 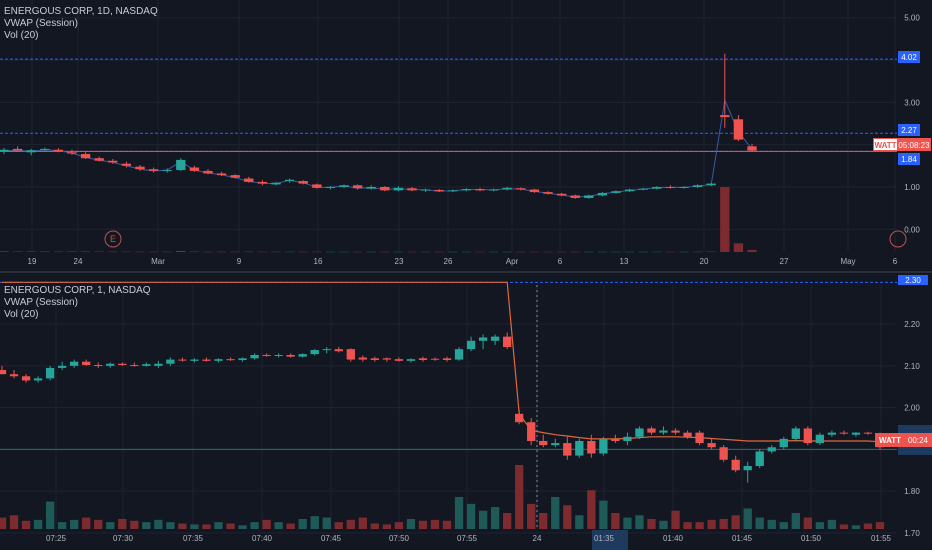 What do you see at coordinates (890, 440) in the screenshot?
I see `bottom-price-symbol: WATT` at bounding box center [890, 440].